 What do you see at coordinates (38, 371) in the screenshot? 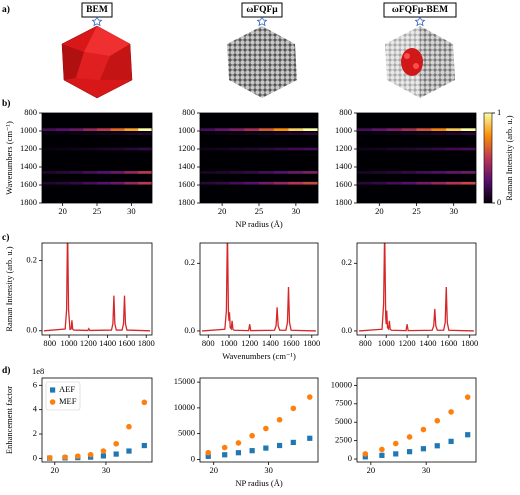
I see `y-offset-label: 1e8` at bounding box center [38, 371].